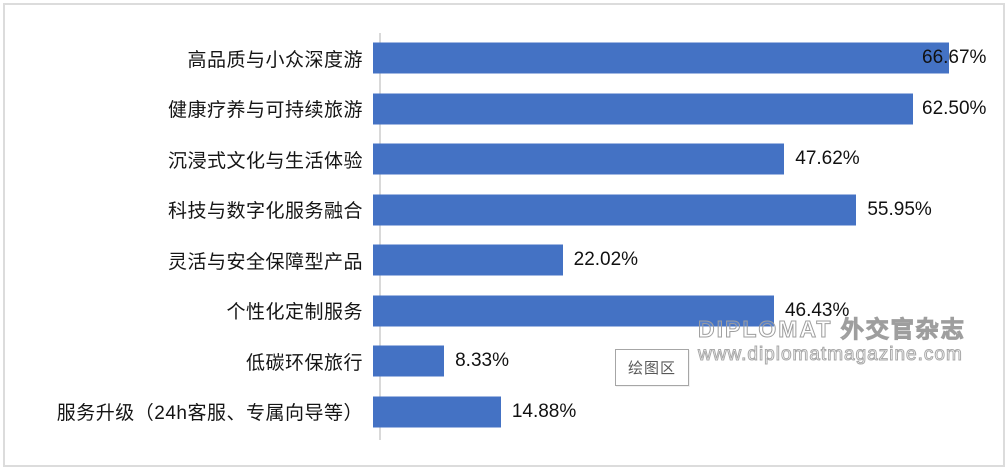 The width and height of the screenshot is (1008, 470). What do you see at coordinates (265, 111) in the screenshot?
I see `category-label: 健康疗养与可持续旅游` at bounding box center [265, 111].